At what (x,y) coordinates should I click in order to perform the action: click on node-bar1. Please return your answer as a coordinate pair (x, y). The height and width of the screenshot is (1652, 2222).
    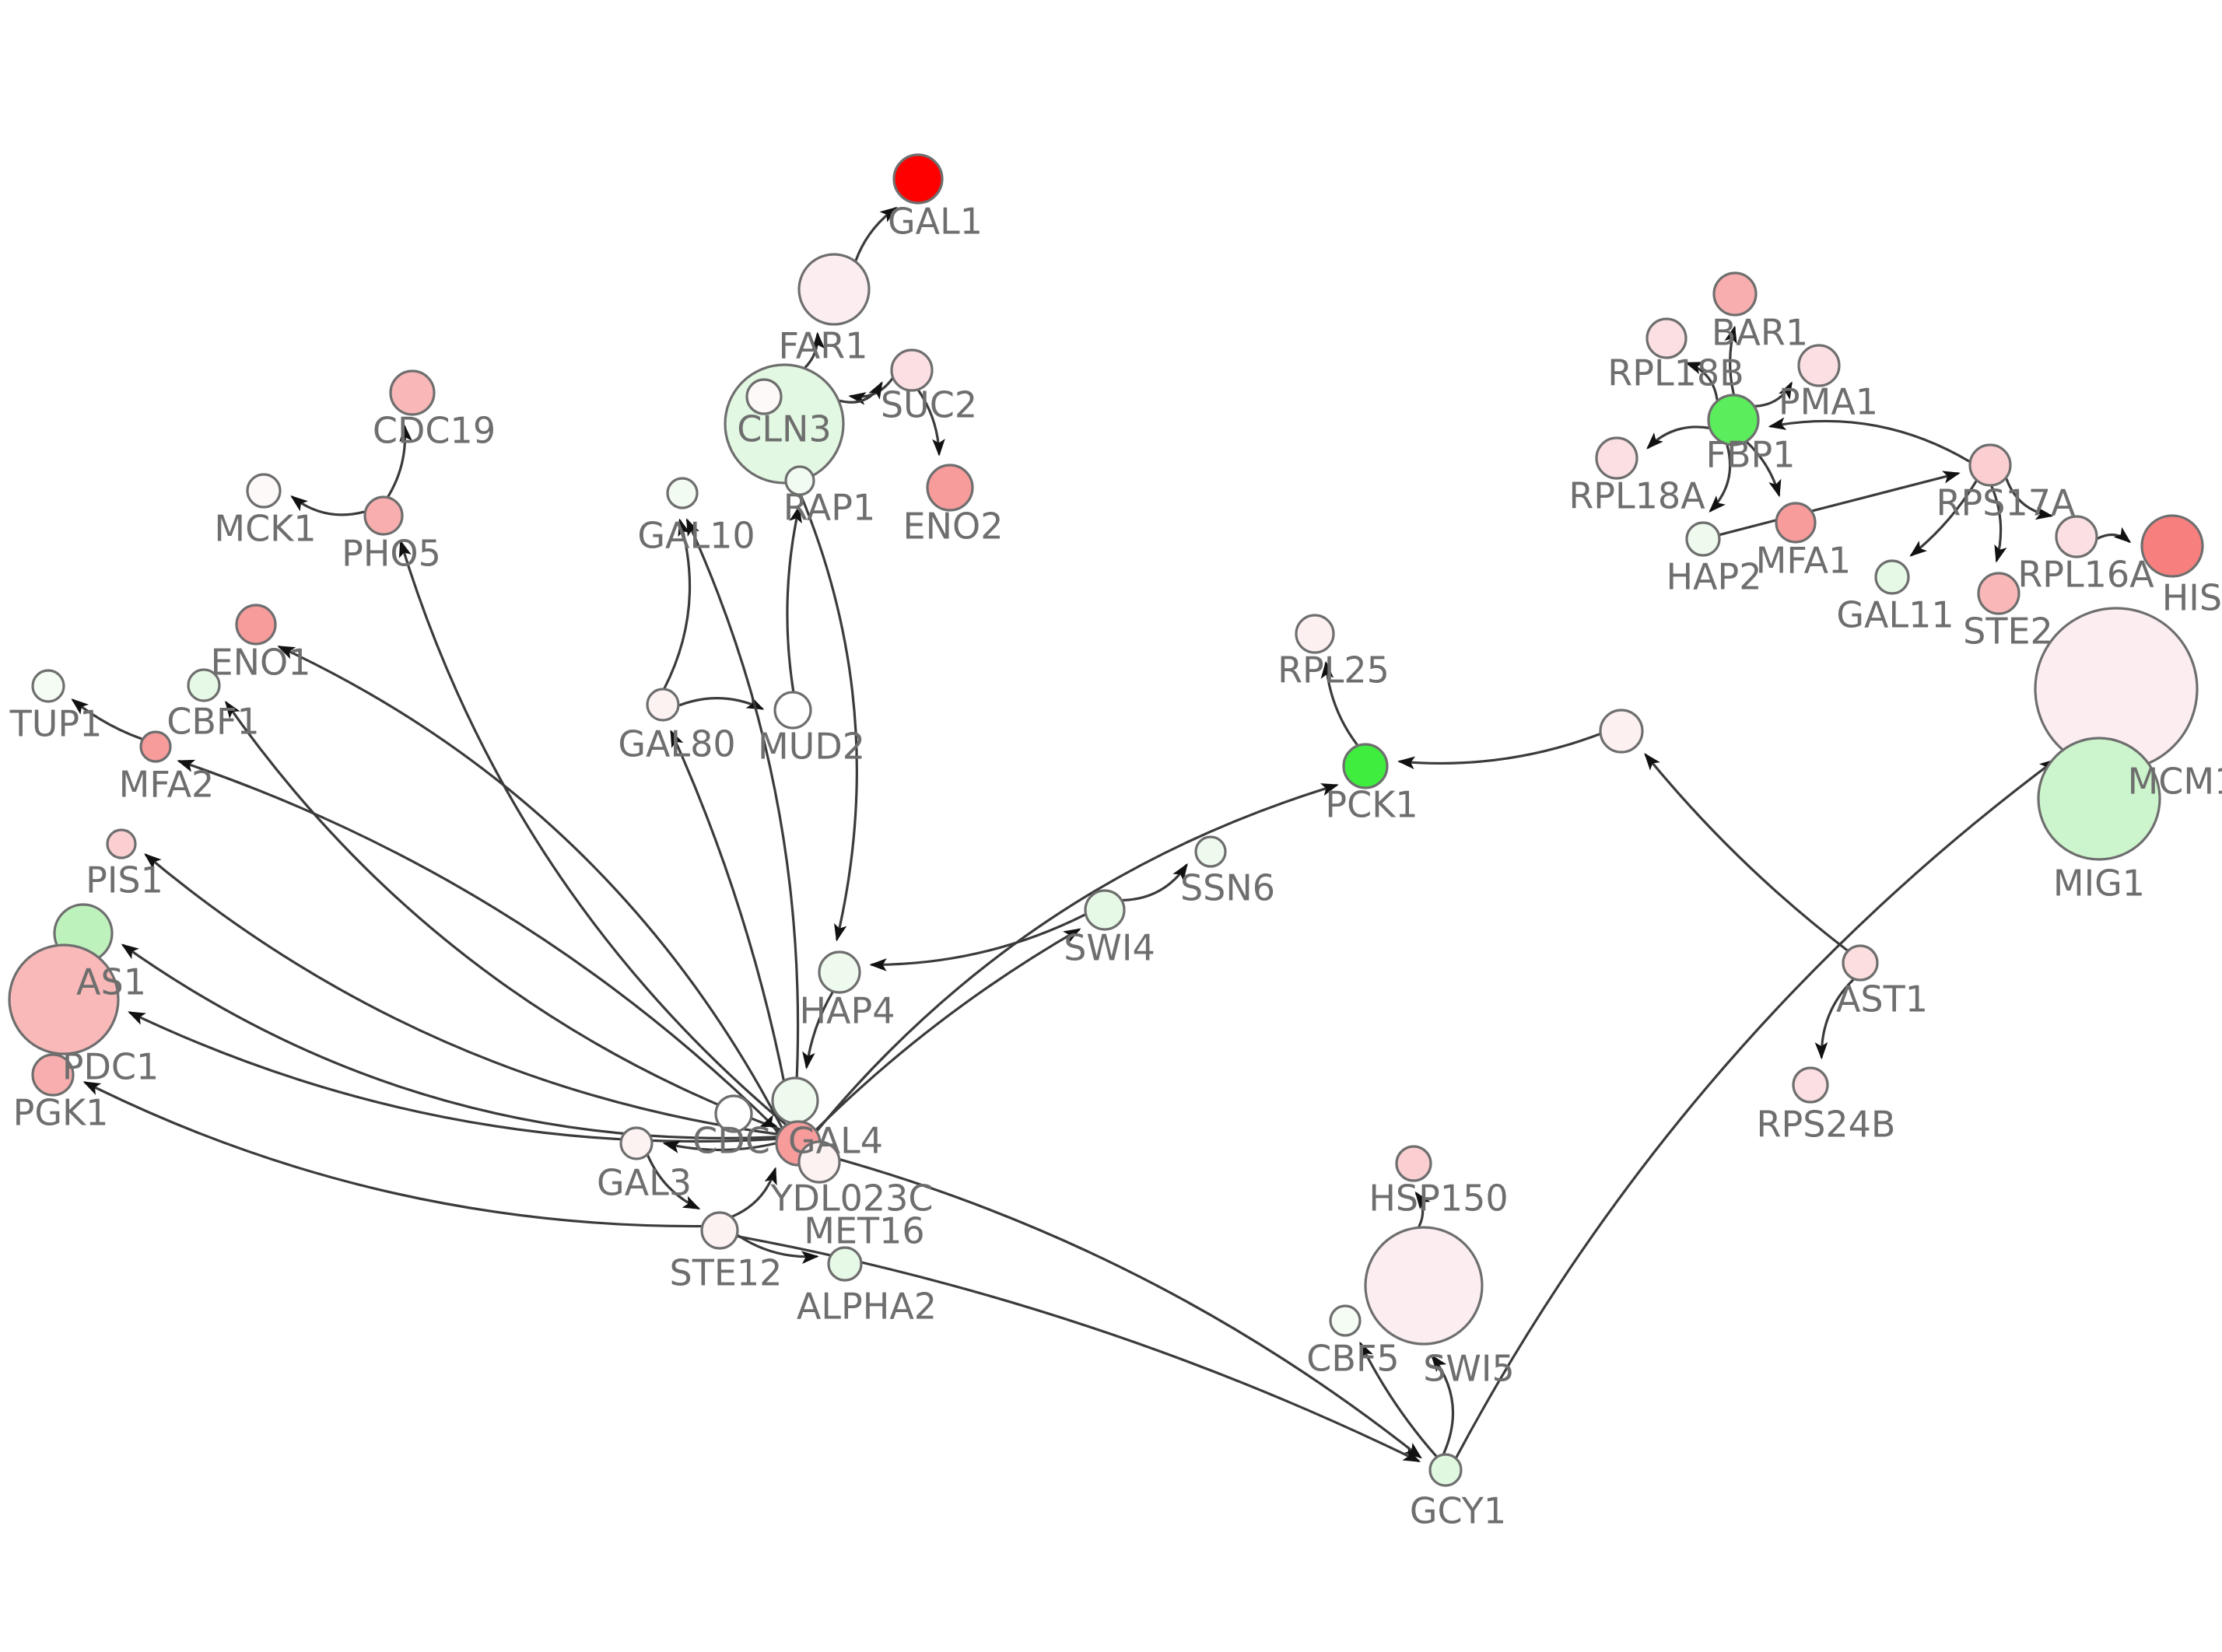
    Looking at the image, I should click on (1735, 294).